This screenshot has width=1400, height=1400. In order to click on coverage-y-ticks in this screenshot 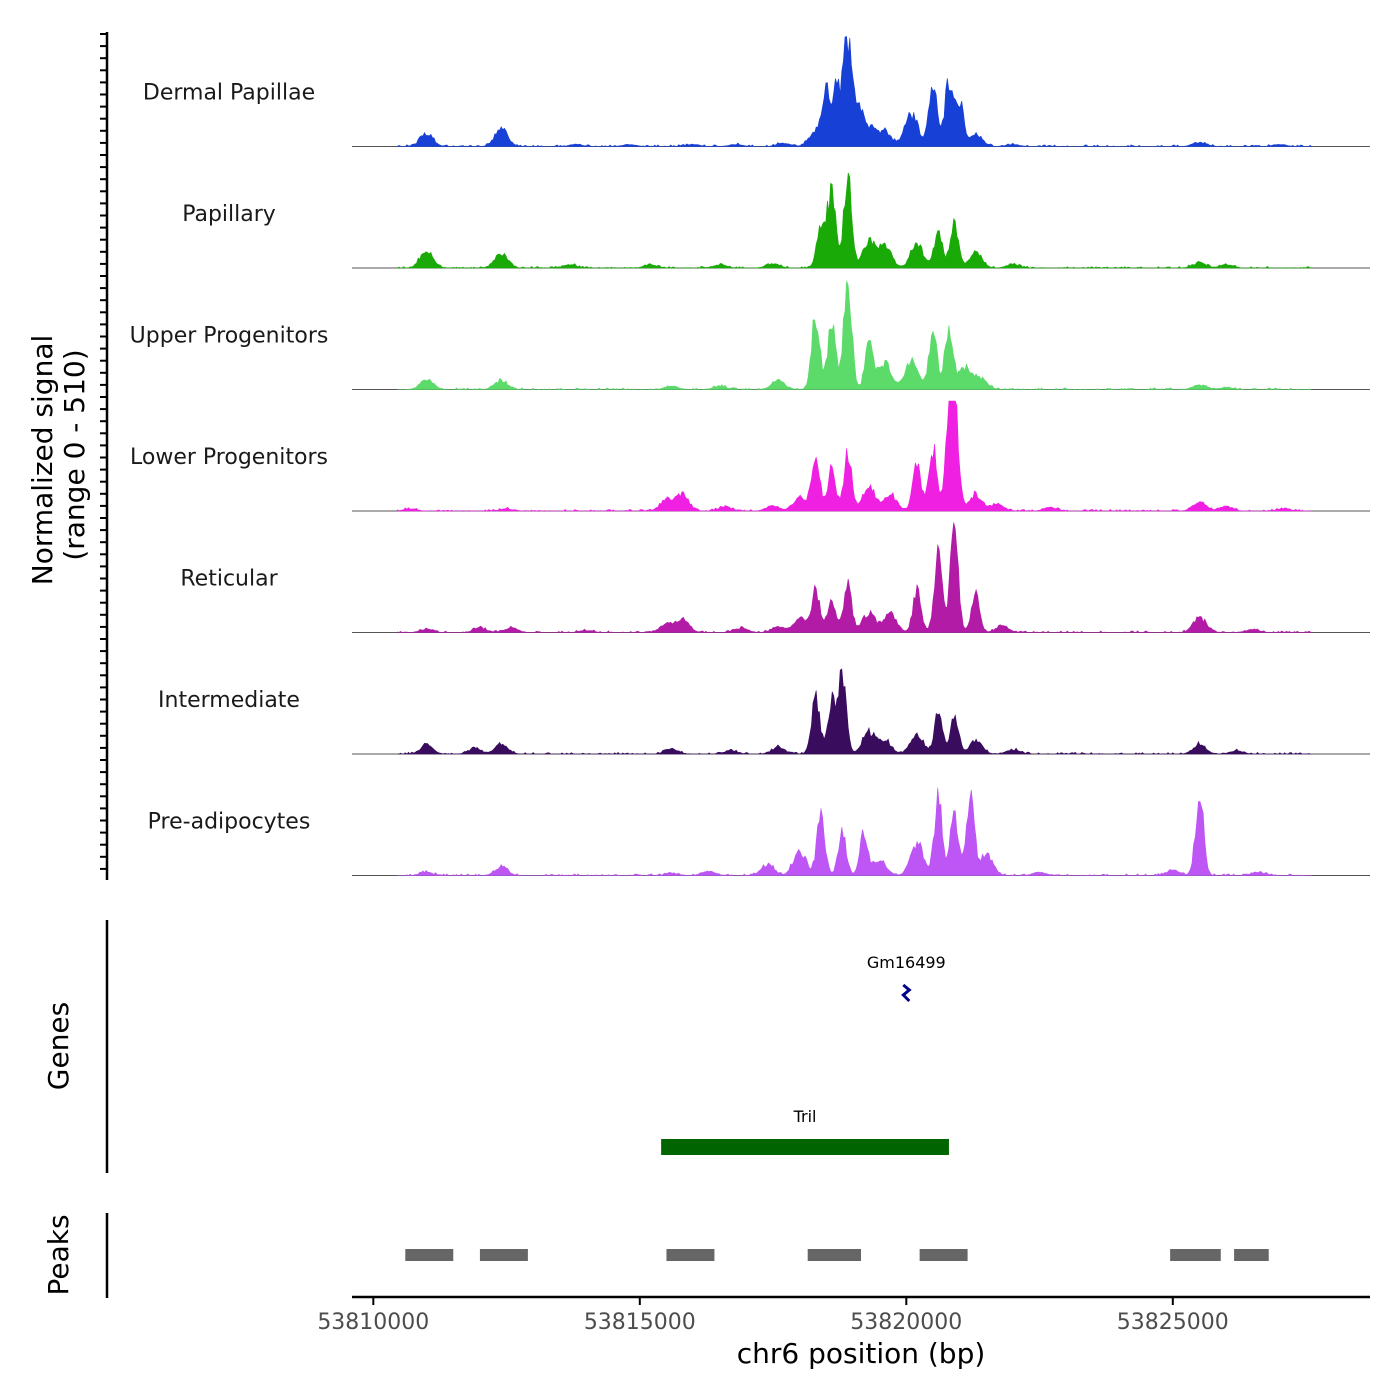, I will do `click(103, 451)`.